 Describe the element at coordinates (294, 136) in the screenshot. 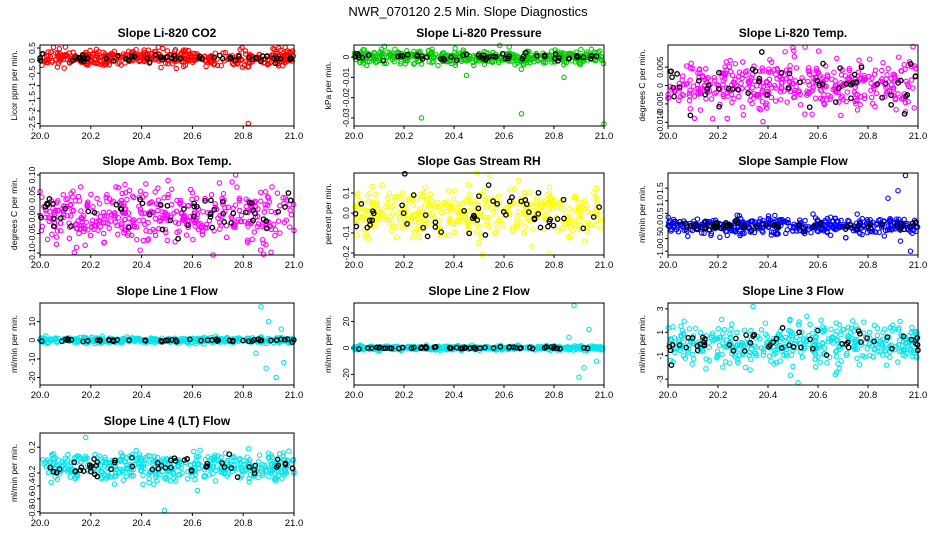

I see `x-tick-label: 21.0` at that location.